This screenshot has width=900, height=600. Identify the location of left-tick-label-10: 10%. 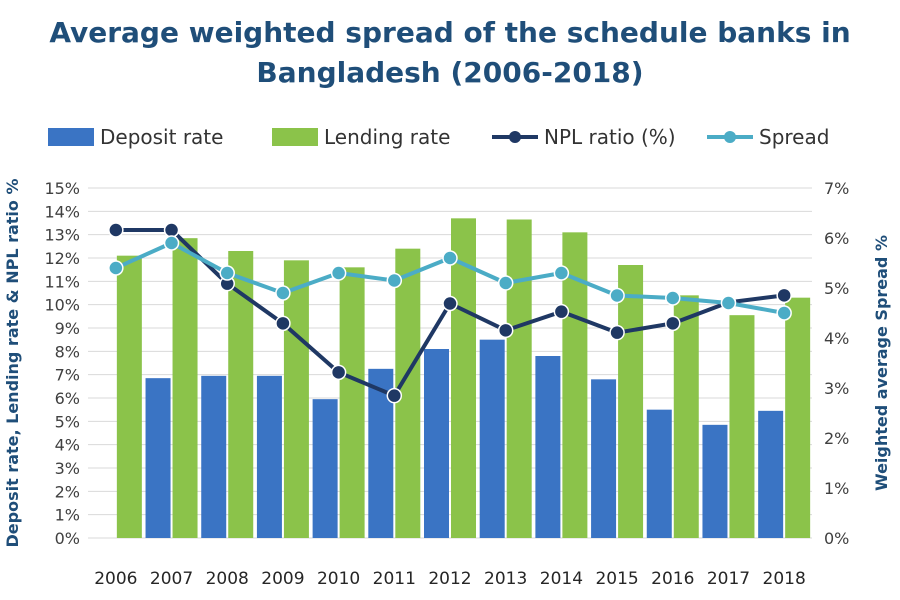
(62, 305).